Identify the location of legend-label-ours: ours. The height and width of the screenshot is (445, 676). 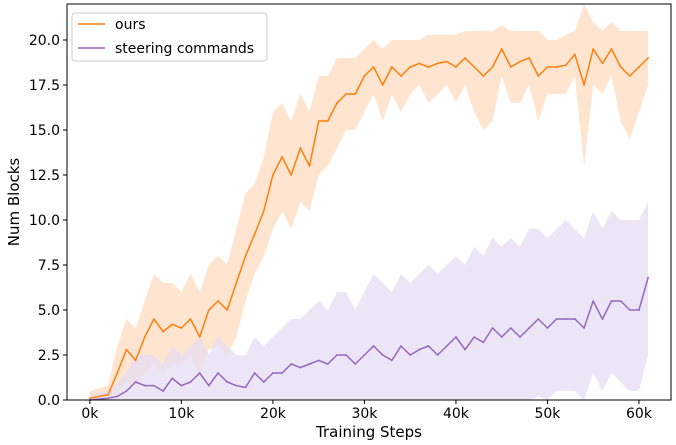
(130, 25).